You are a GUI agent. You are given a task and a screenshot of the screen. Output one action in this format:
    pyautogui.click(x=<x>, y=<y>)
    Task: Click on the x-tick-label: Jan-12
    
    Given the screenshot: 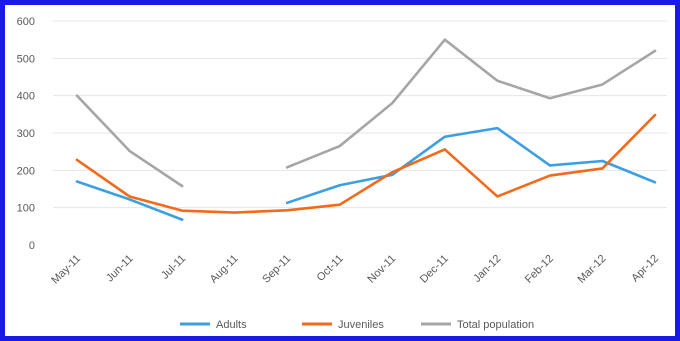 What is the action you would take?
    pyautogui.click(x=487, y=269)
    